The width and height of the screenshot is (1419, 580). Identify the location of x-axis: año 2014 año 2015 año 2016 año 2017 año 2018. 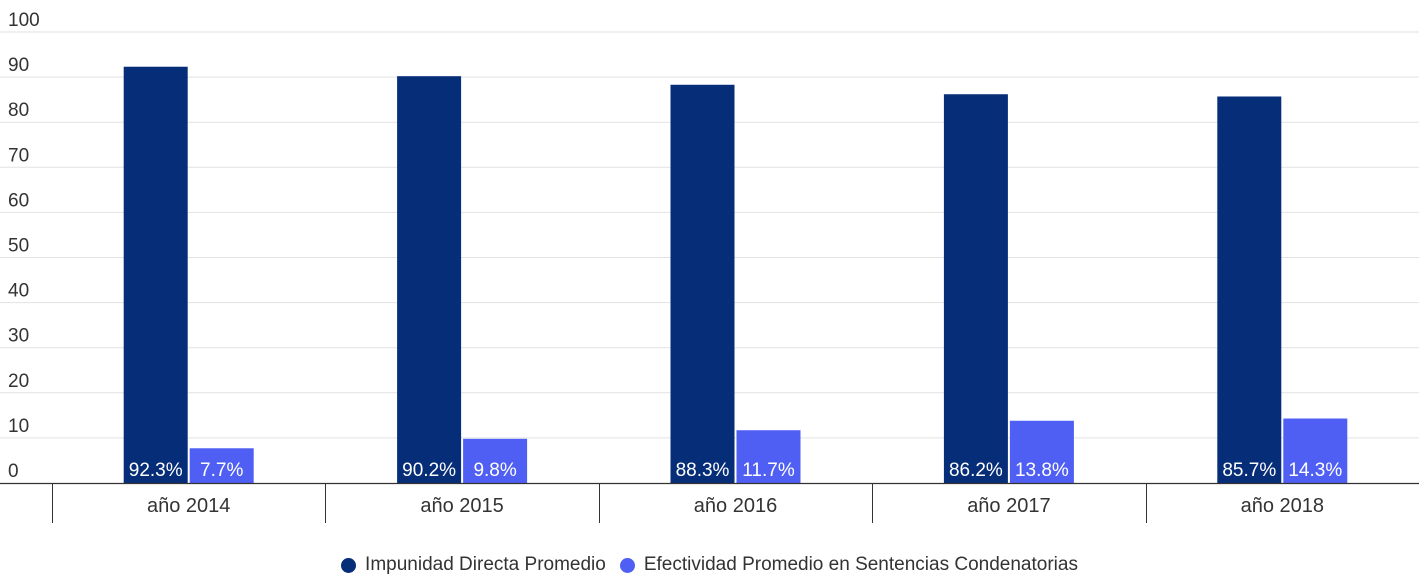
(709, 502).